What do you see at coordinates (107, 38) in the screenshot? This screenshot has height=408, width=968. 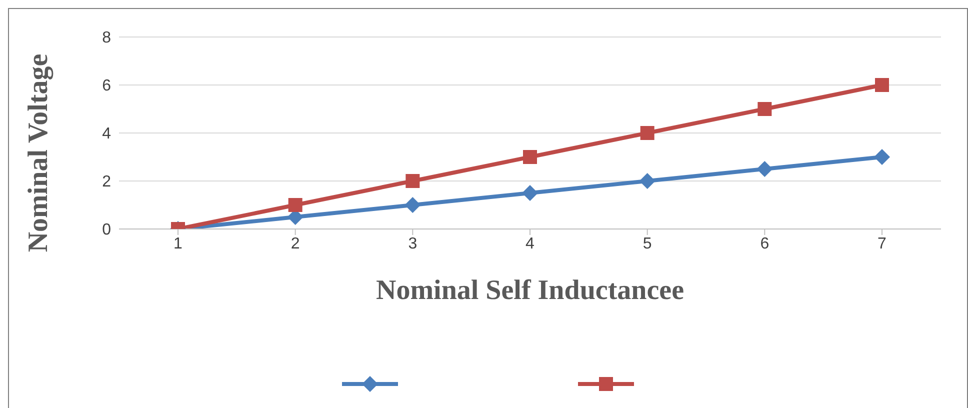 I see `y-tick-label: 8` at bounding box center [107, 38].